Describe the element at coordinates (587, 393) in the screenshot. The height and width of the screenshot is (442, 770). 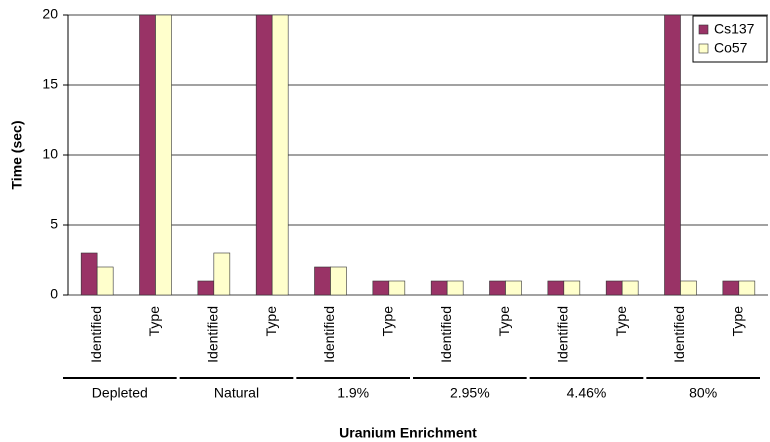
I see `group-label: 4.46%` at that location.